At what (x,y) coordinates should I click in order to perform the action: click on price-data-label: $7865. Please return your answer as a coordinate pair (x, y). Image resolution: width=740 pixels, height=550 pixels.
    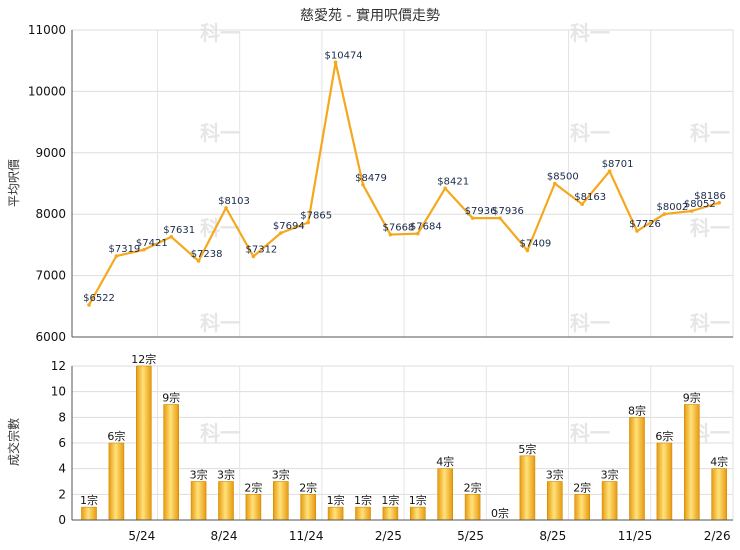
    Looking at the image, I should click on (316, 215).